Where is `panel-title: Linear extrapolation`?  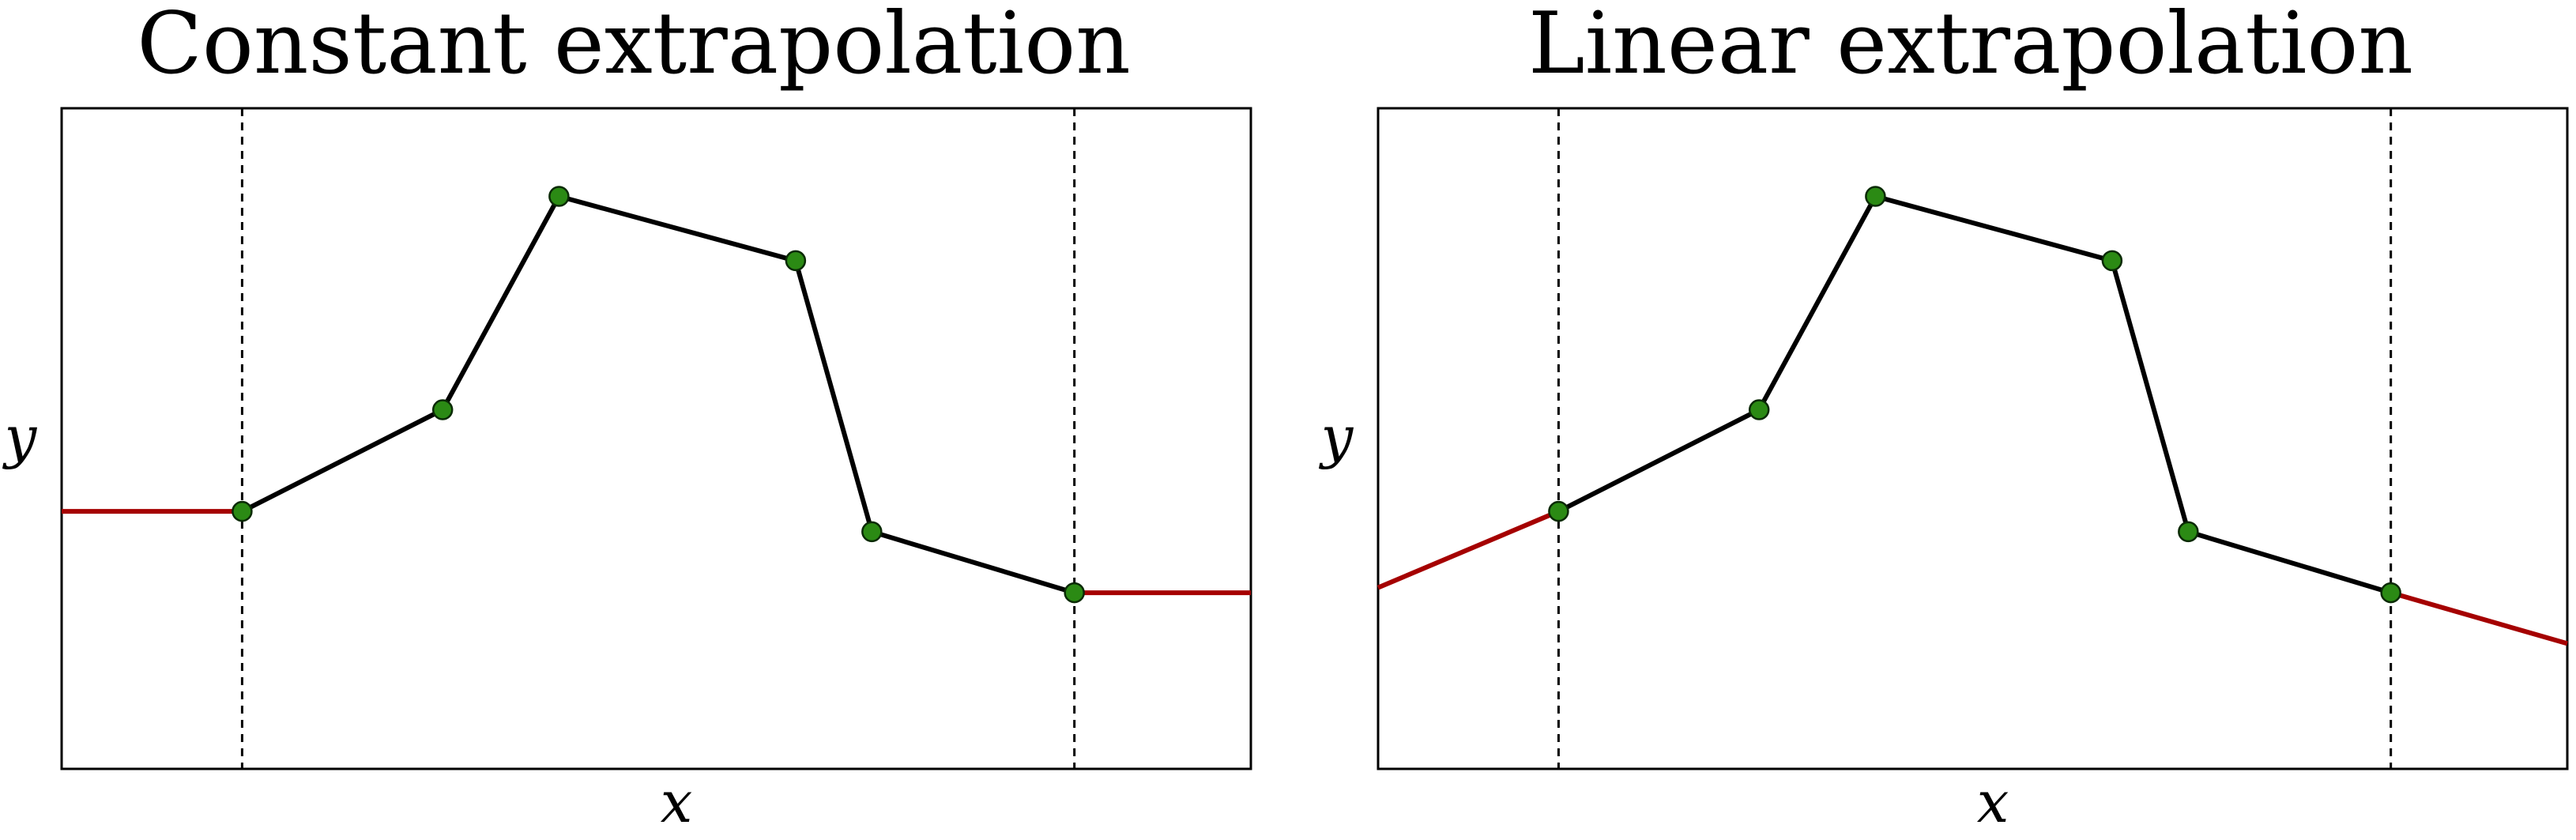
panel-title: Linear extrapolation is located at coordinates (1970, 46).